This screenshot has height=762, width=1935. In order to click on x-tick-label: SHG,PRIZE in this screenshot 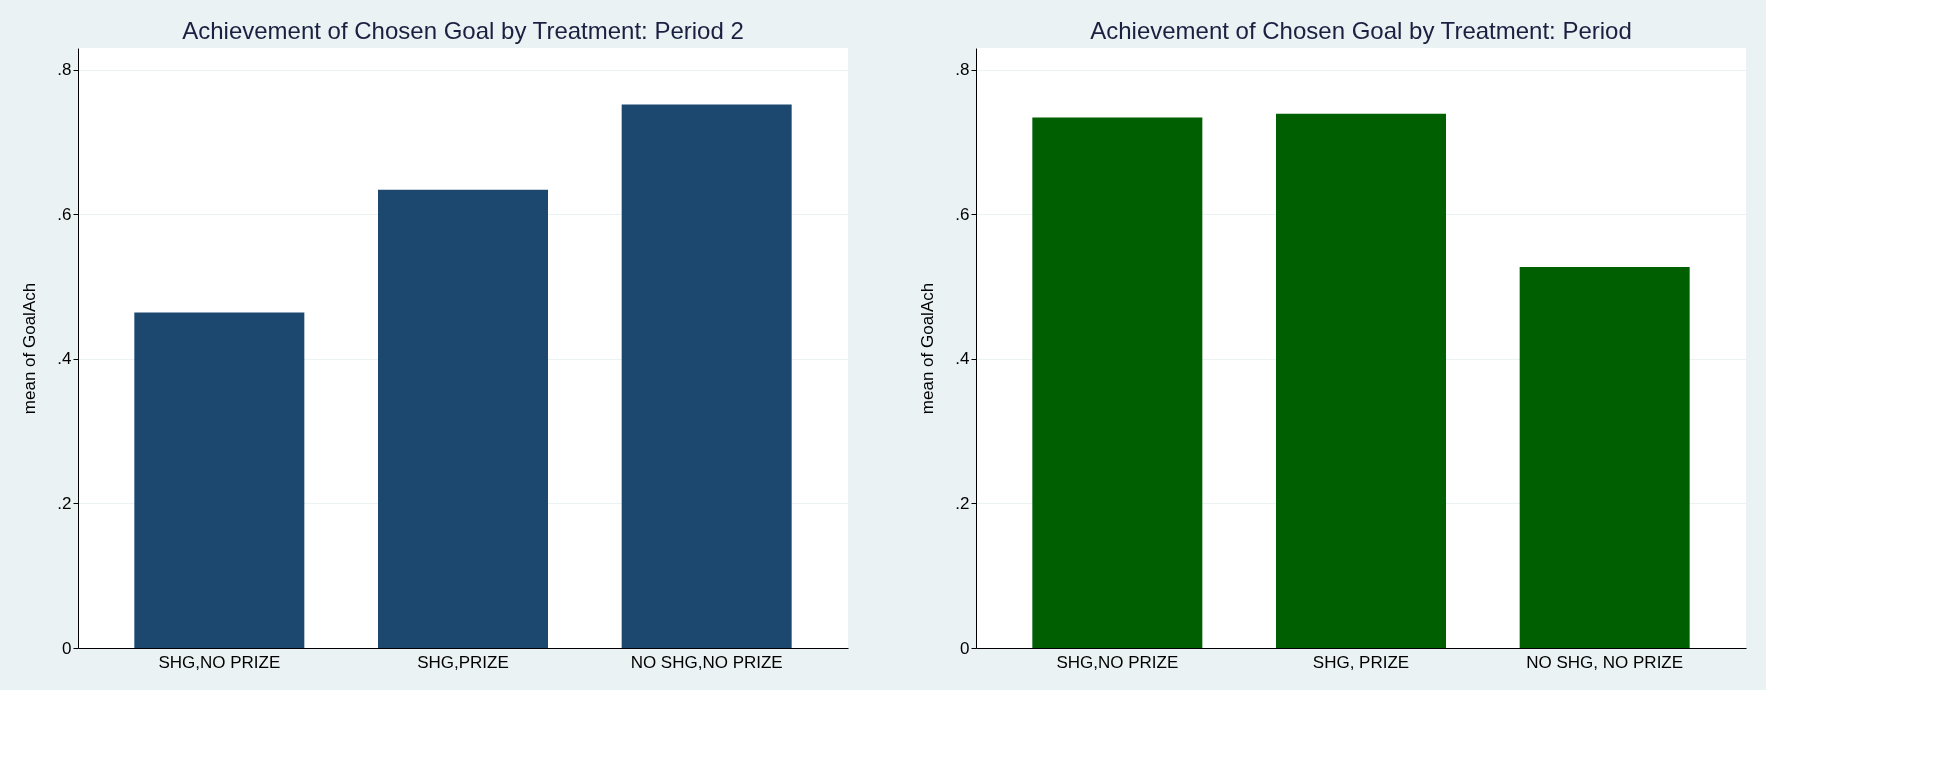, I will do `click(463, 662)`.